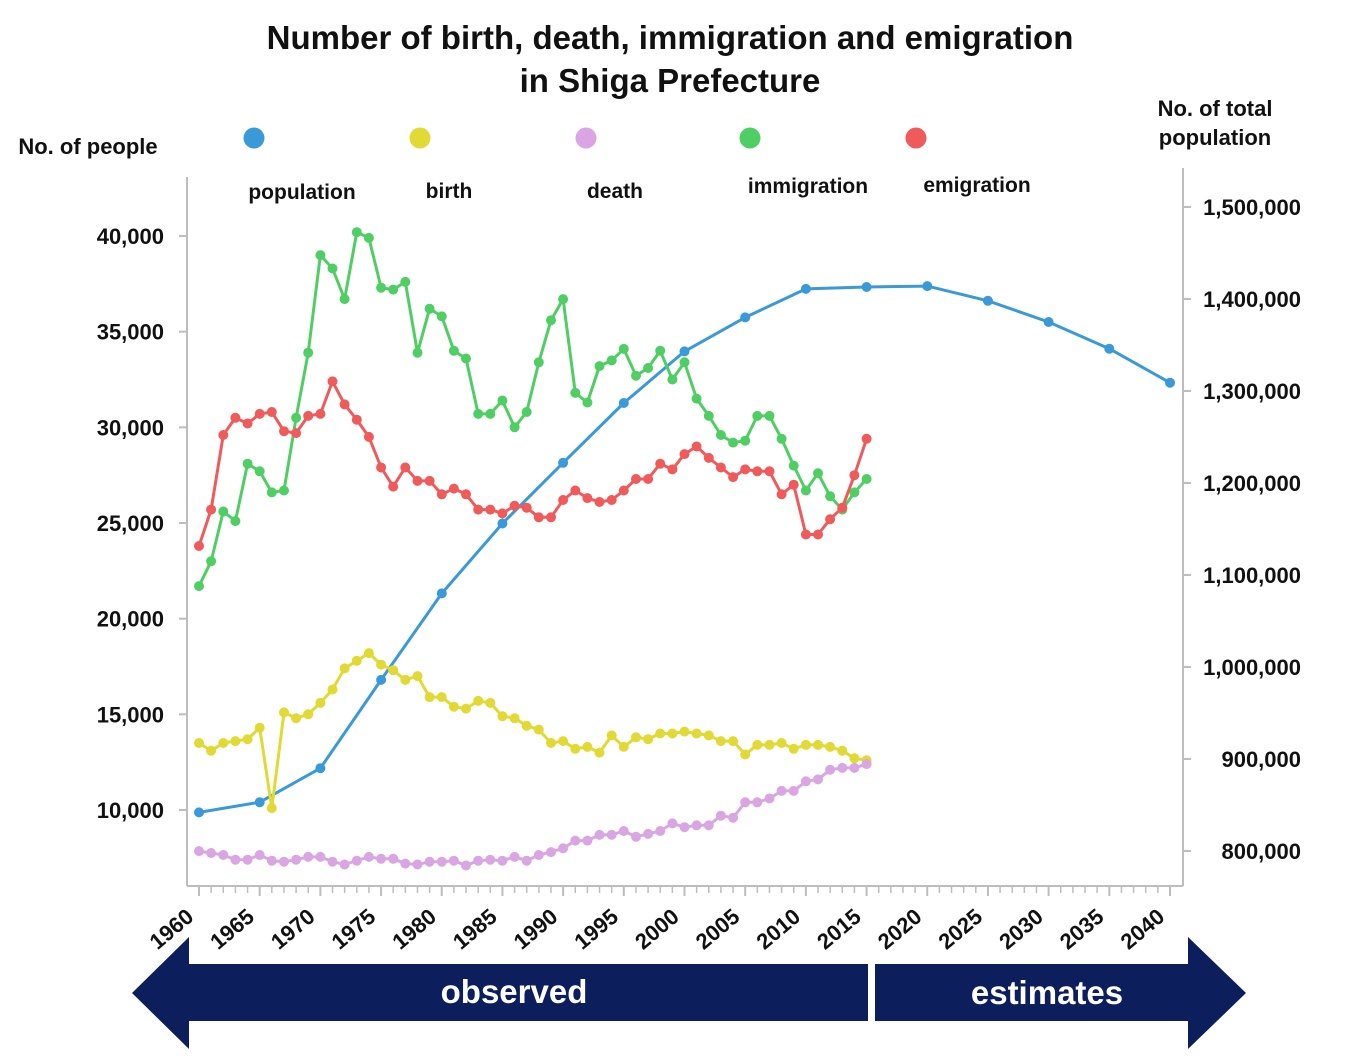 This screenshot has width=1362, height=1064. What do you see at coordinates (1047, 992) in the screenshot?
I see `estimates-label: estimates` at bounding box center [1047, 992].